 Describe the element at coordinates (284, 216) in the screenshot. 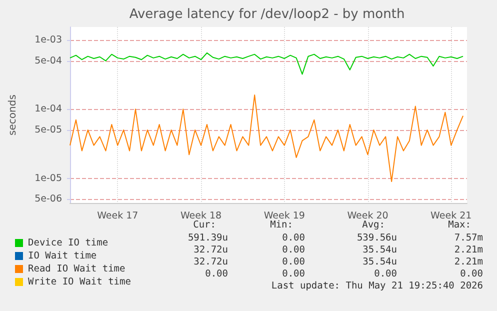

I see `x-tick-label: Week 19` at that location.